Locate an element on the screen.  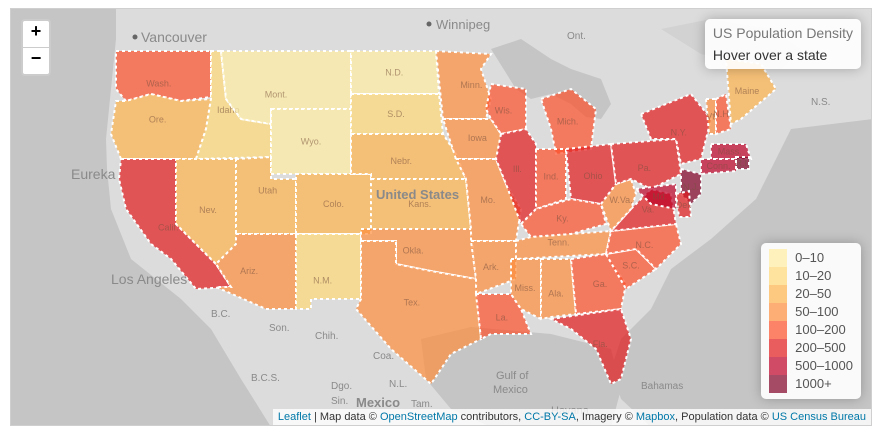
legend-row: 20–50 is located at coordinates (811, 294).